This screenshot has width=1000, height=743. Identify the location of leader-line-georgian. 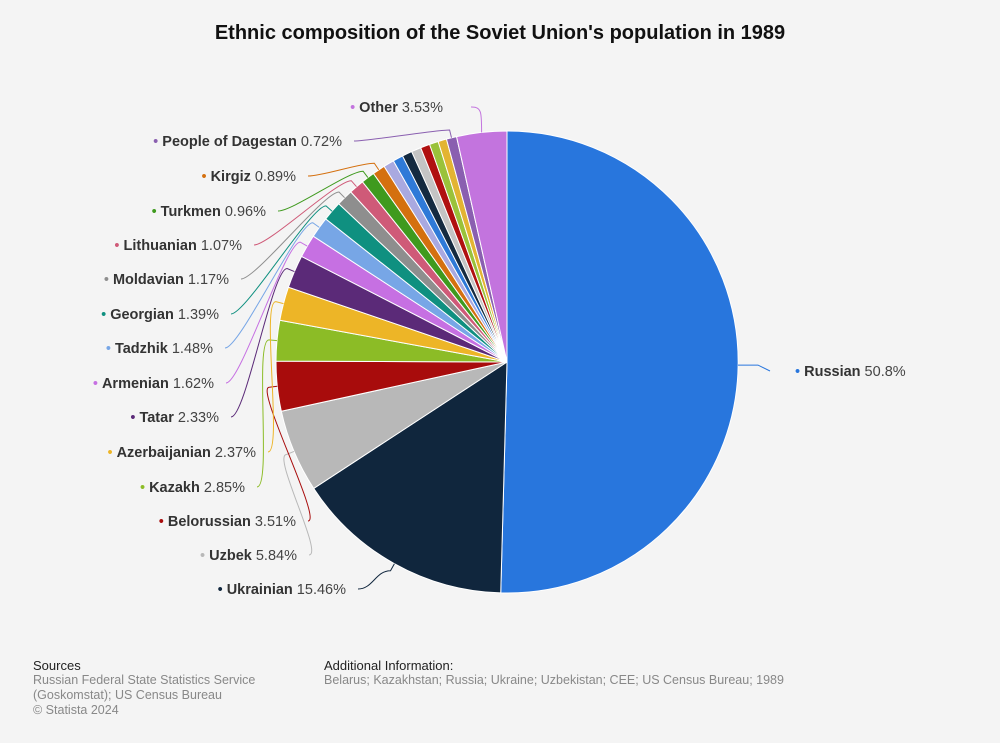
(281, 260).